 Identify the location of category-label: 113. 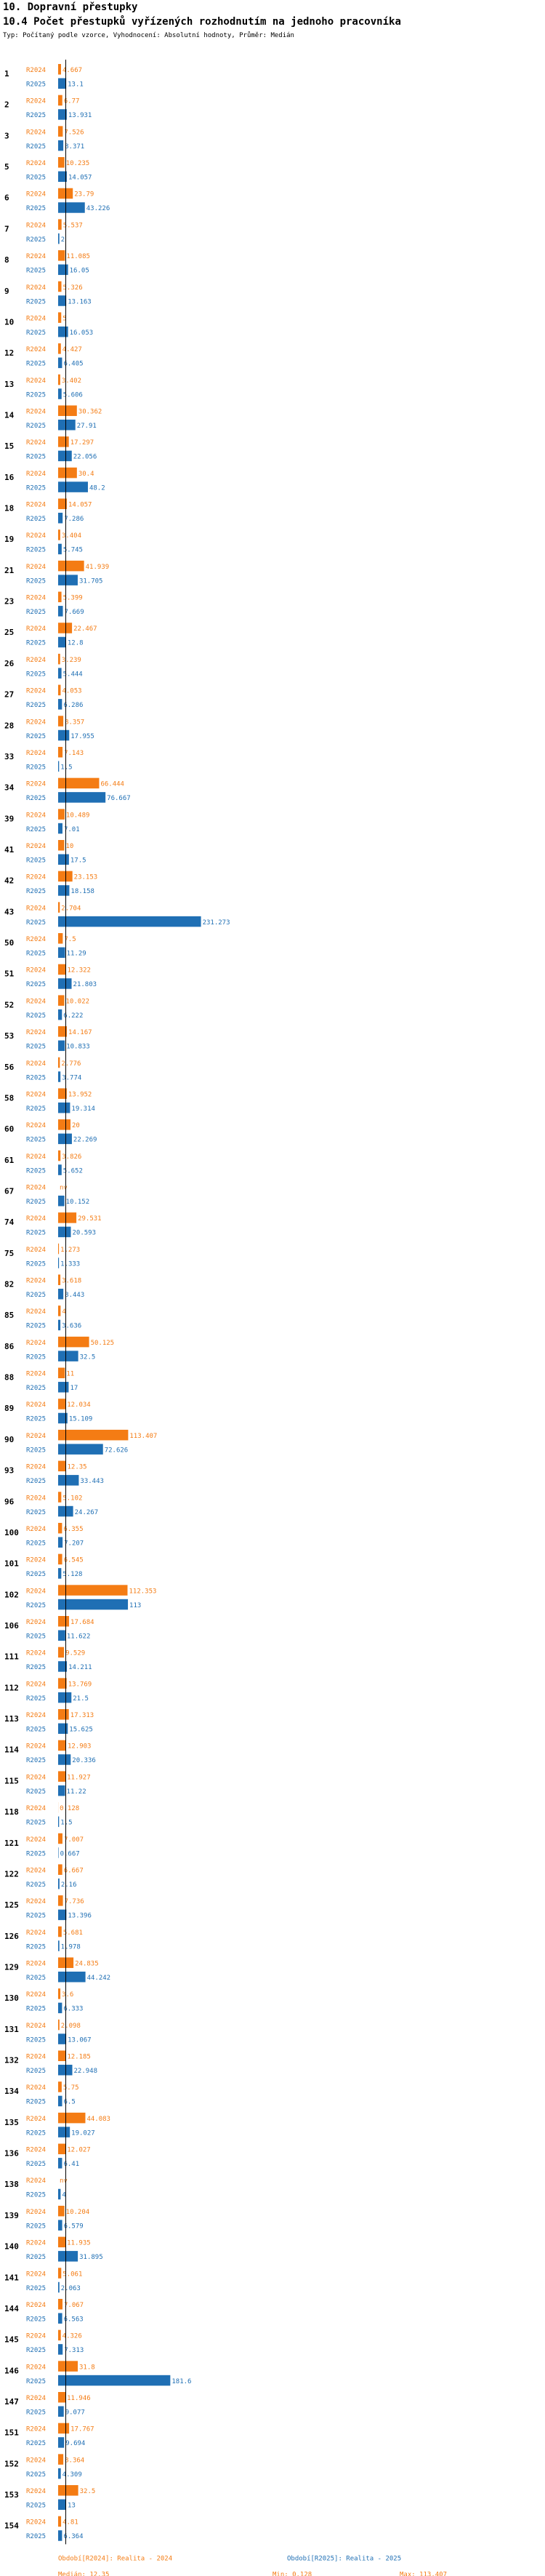
(11, 1719).